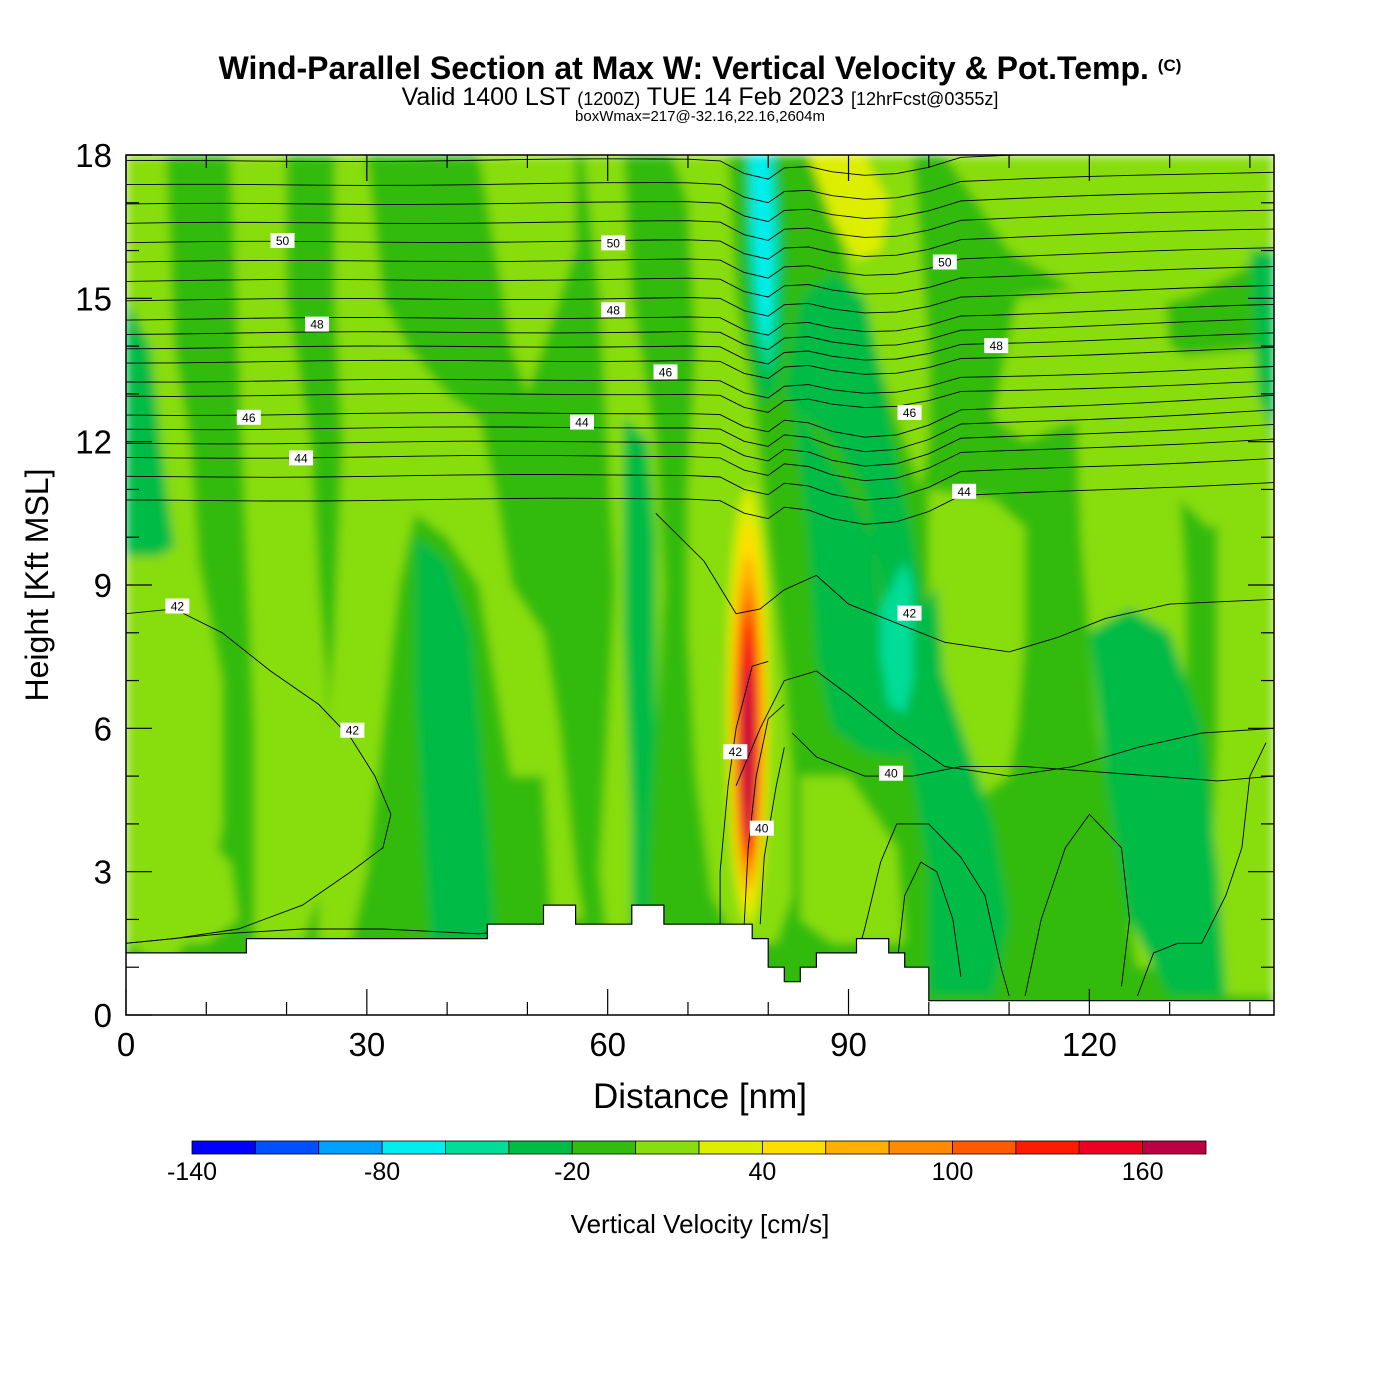  I want to click on terrain-fill, so click(700, 960).